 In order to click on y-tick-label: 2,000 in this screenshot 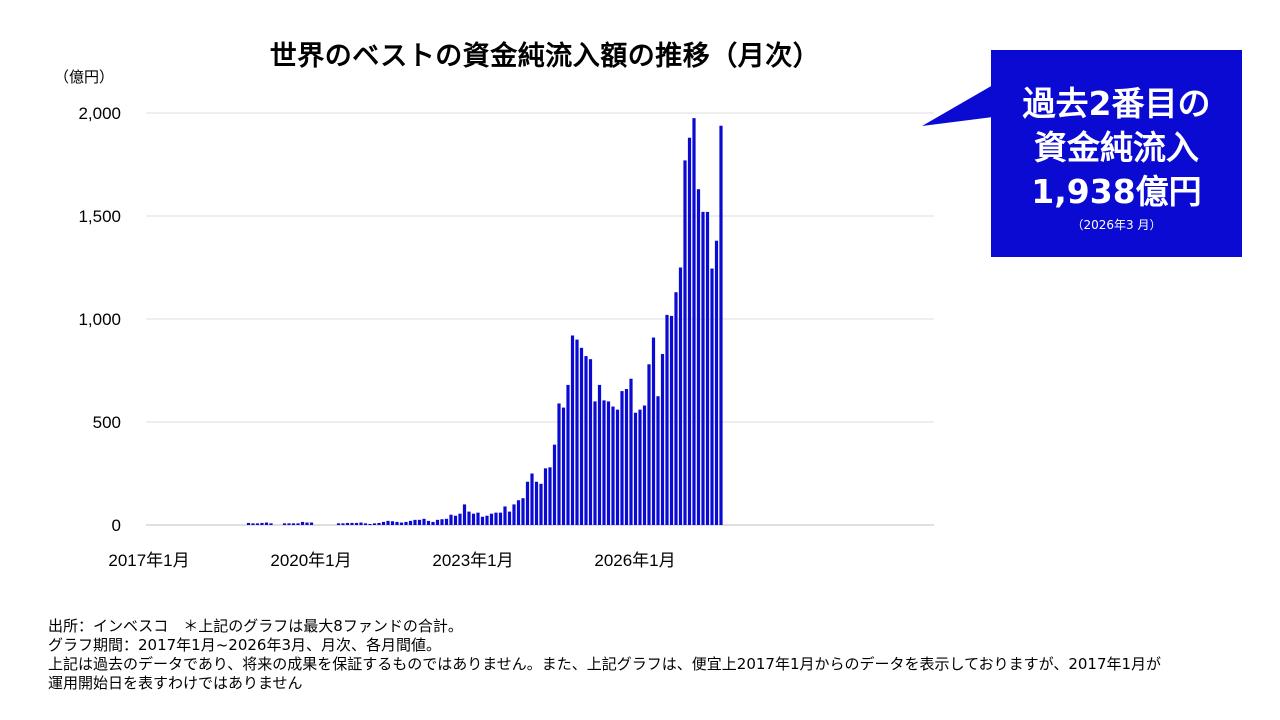, I will do `click(99, 113)`.